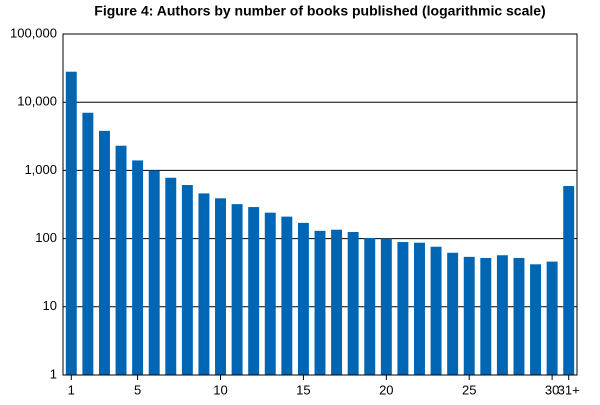  Describe the element at coordinates (33, 32) in the screenshot. I see `y-tick-label: 100,000` at that location.